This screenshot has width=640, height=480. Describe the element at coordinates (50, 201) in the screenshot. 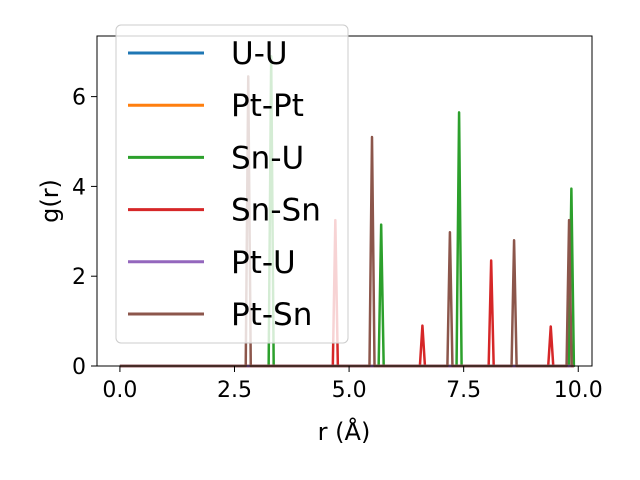

I see `y-axis-label: g(r)` at that location.